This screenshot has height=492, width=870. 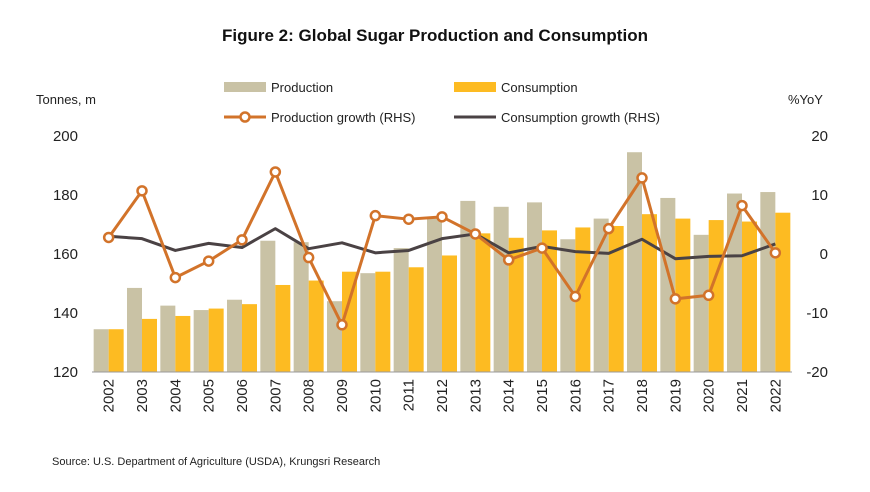 What do you see at coordinates (642, 395) in the screenshot?
I see `x-tick-label: 2018` at bounding box center [642, 395].